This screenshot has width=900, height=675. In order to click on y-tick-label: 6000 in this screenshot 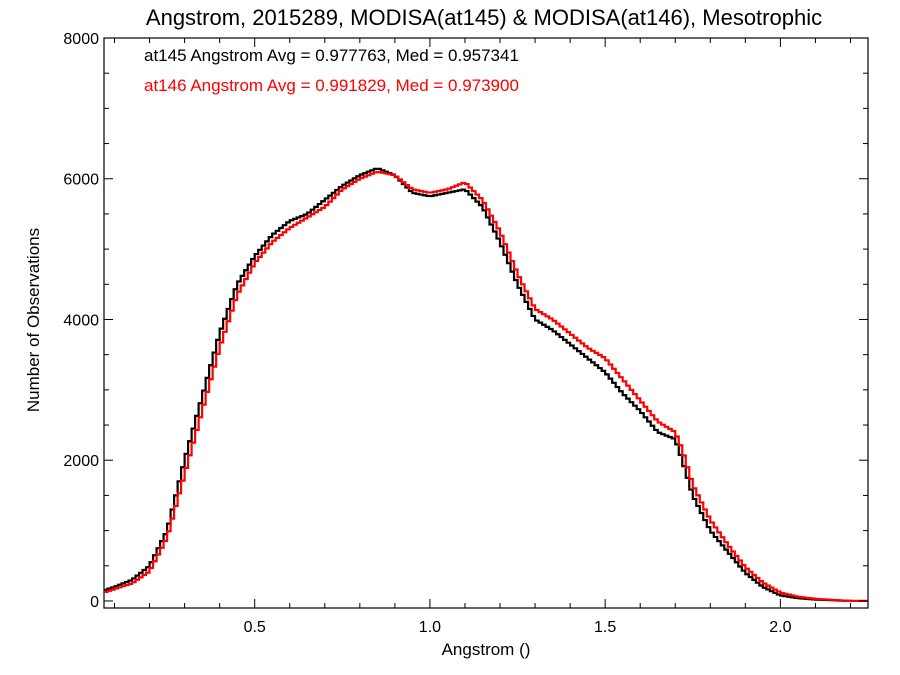, I will do `click(81, 180)`.